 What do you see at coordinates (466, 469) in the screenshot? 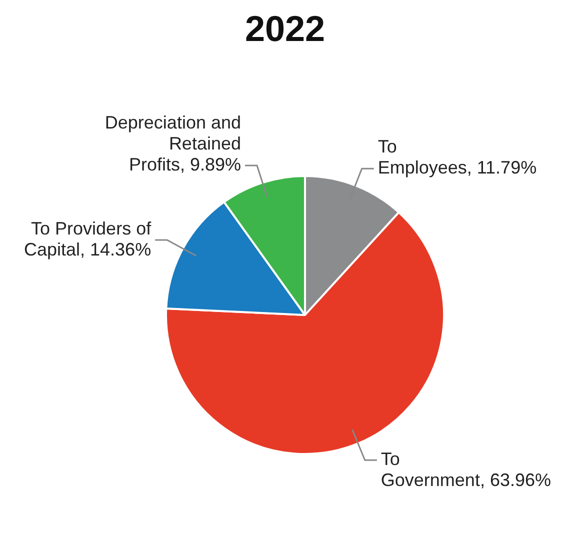
I see `slice-label: To Government, 63.96%` at bounding box center [466, 469].